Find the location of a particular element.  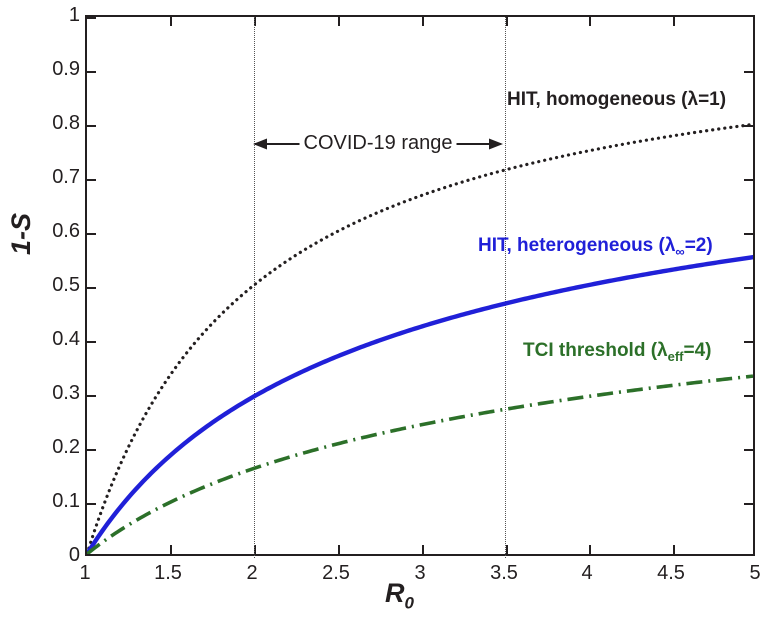

x-tick-label: 5 is located at coordinates (755, 573).